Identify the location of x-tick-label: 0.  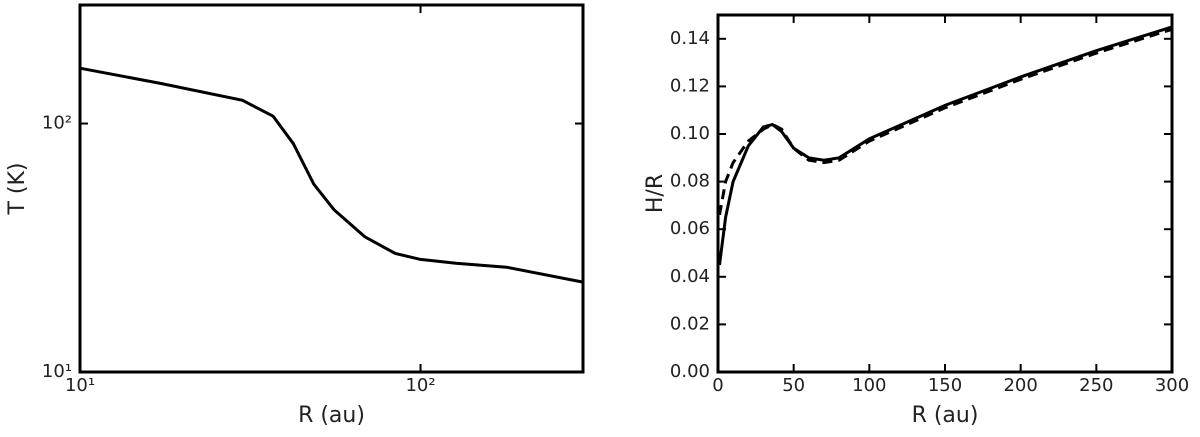
(717, 385).